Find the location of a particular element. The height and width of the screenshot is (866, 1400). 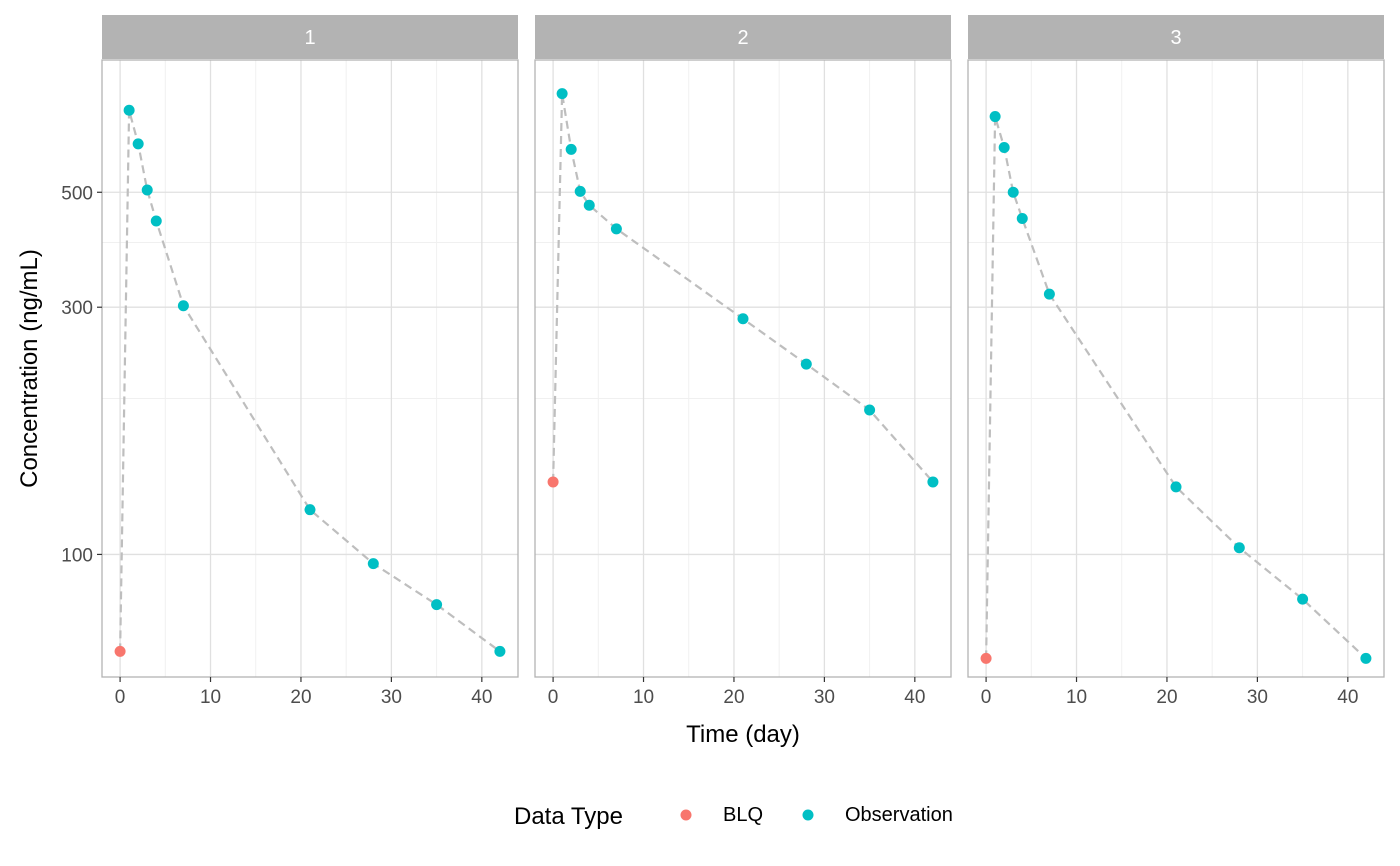

legend-label-observation: Observation is located at coordinates (899, 815).